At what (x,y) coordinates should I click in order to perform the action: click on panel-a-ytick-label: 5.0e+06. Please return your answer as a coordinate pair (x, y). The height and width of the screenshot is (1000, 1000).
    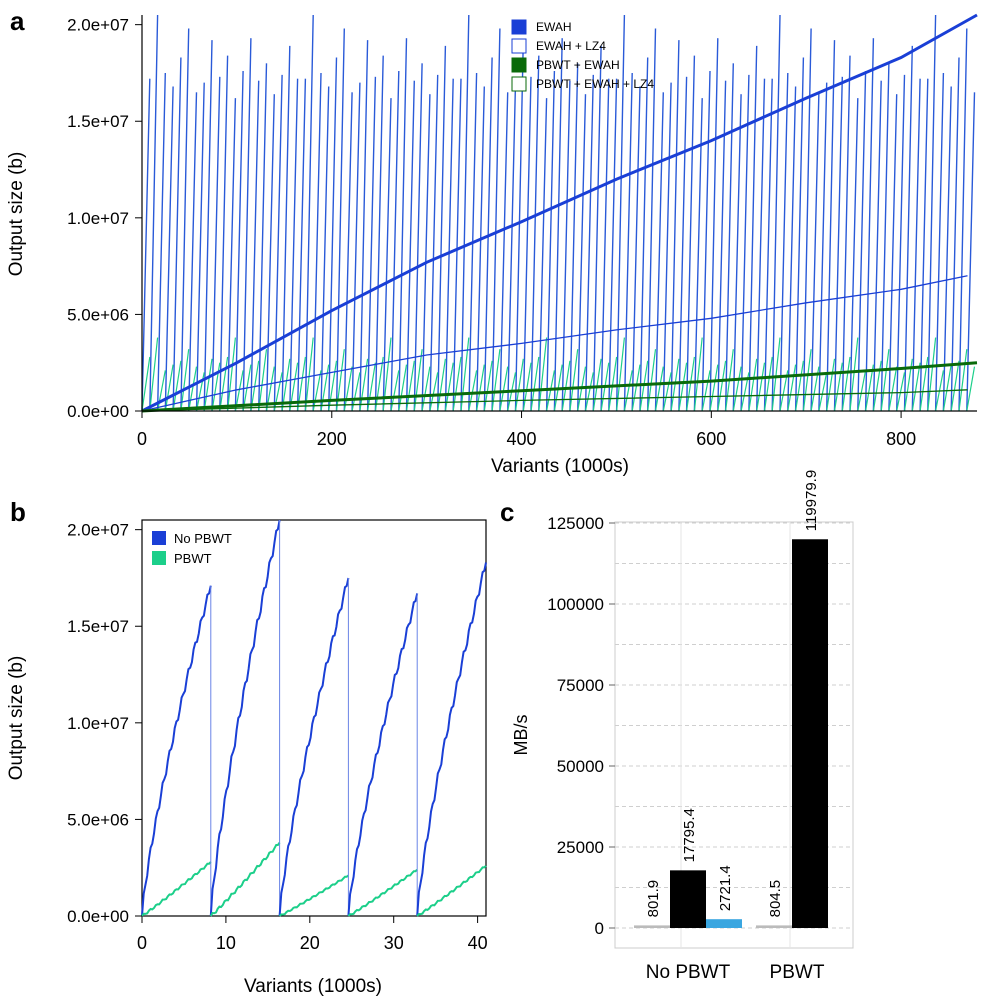
    Looking at the image, I should click on (98, 314).